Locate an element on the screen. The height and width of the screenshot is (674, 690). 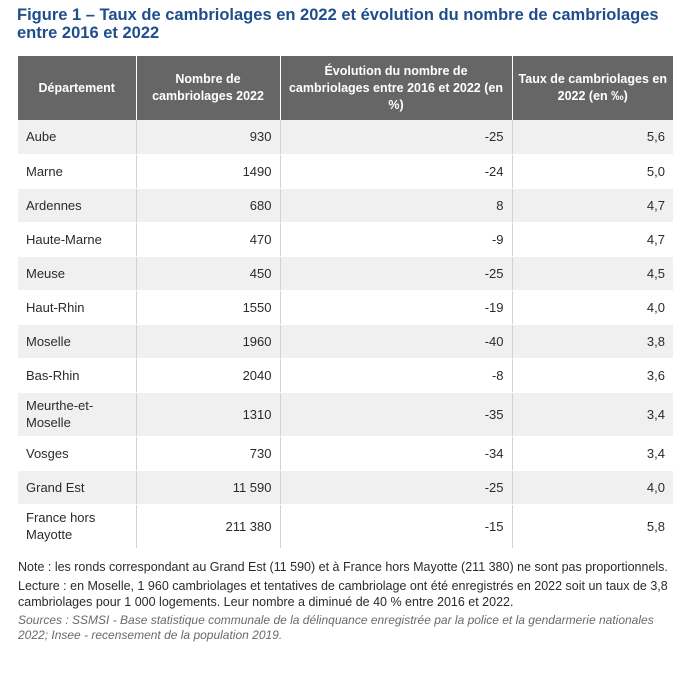
cell-nombre: 1490 is located at coordinates (208, 171).